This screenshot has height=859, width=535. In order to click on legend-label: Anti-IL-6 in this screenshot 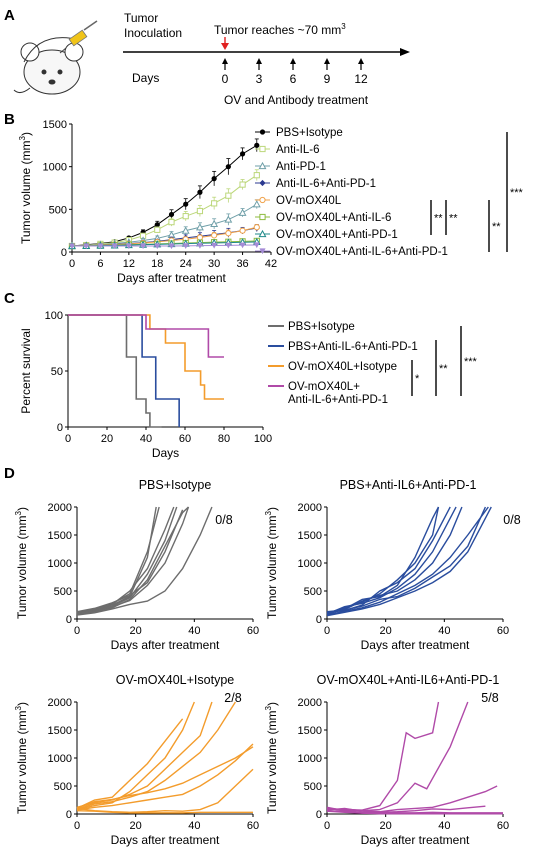, I will do `click(297, 150)`.